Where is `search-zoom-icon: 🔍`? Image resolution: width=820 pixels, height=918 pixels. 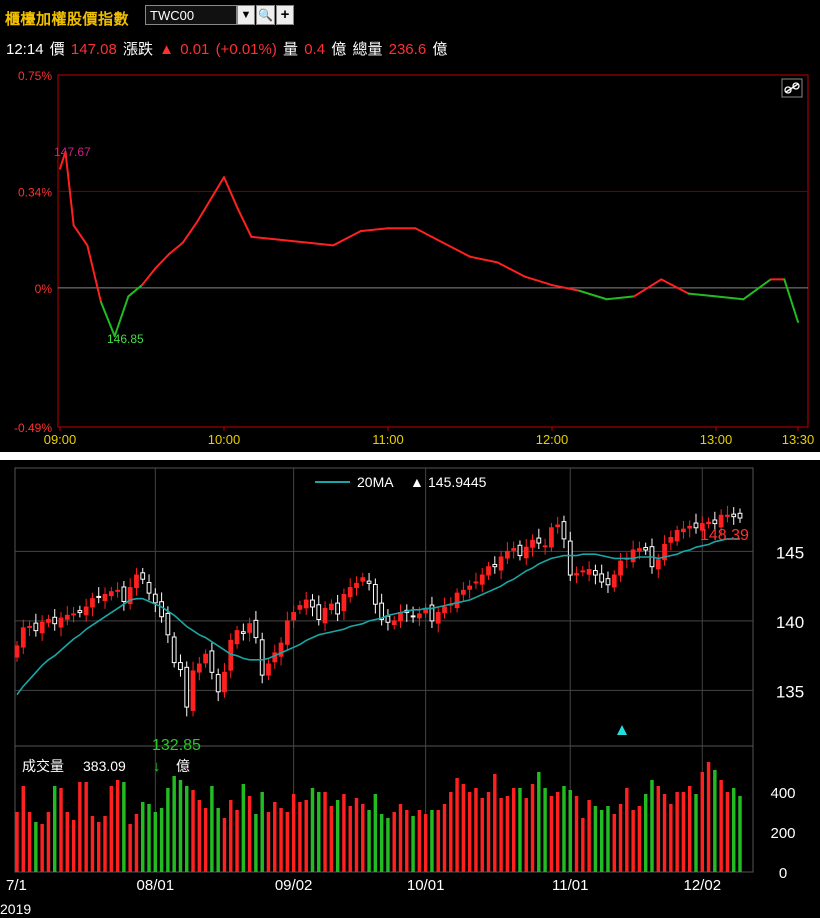
search-zoom-icon: 🔍 is located at coordinates (265, 15).